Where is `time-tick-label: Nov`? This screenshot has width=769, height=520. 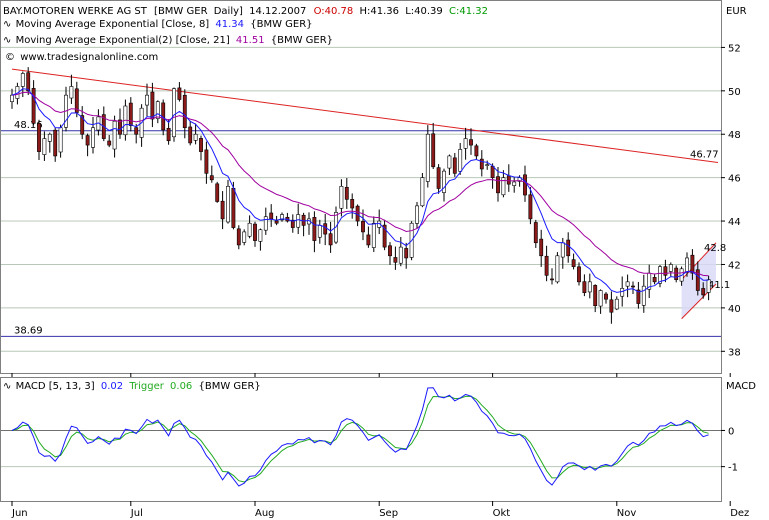
time-tick-label: Nov is located at coordinates (627, 513).